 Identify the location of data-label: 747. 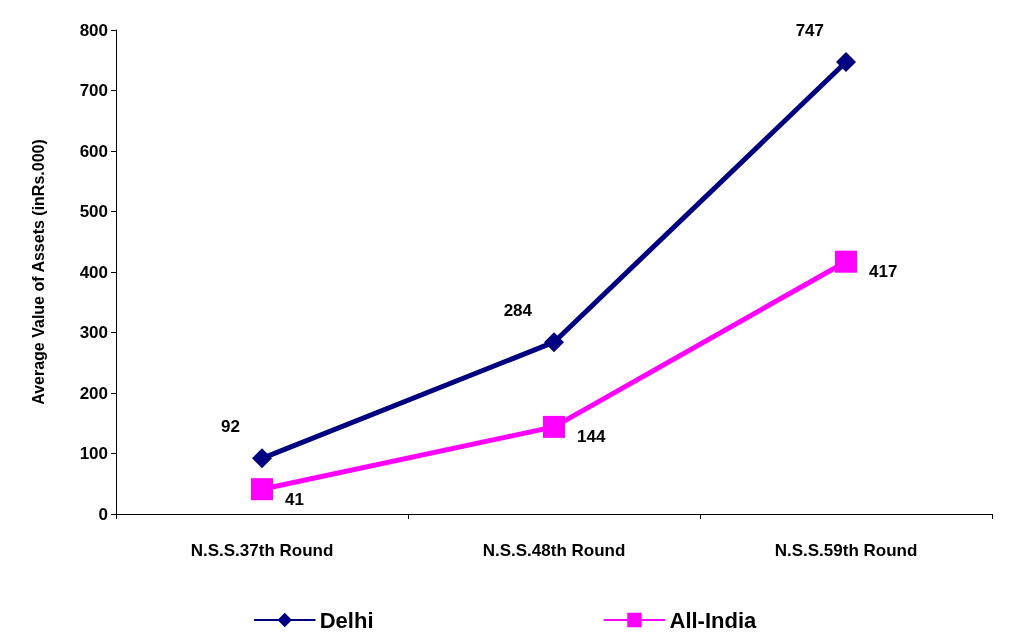
(809, 30).